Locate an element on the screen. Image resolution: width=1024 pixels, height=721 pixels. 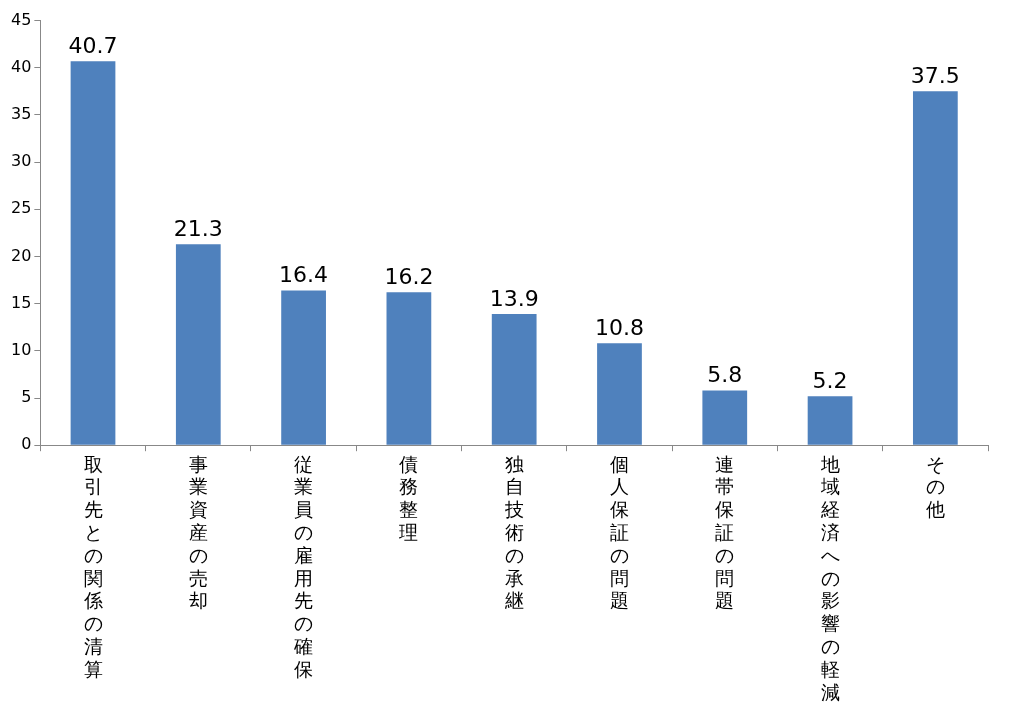
x-tick-label: その他 is located at coordinates (935, 486).